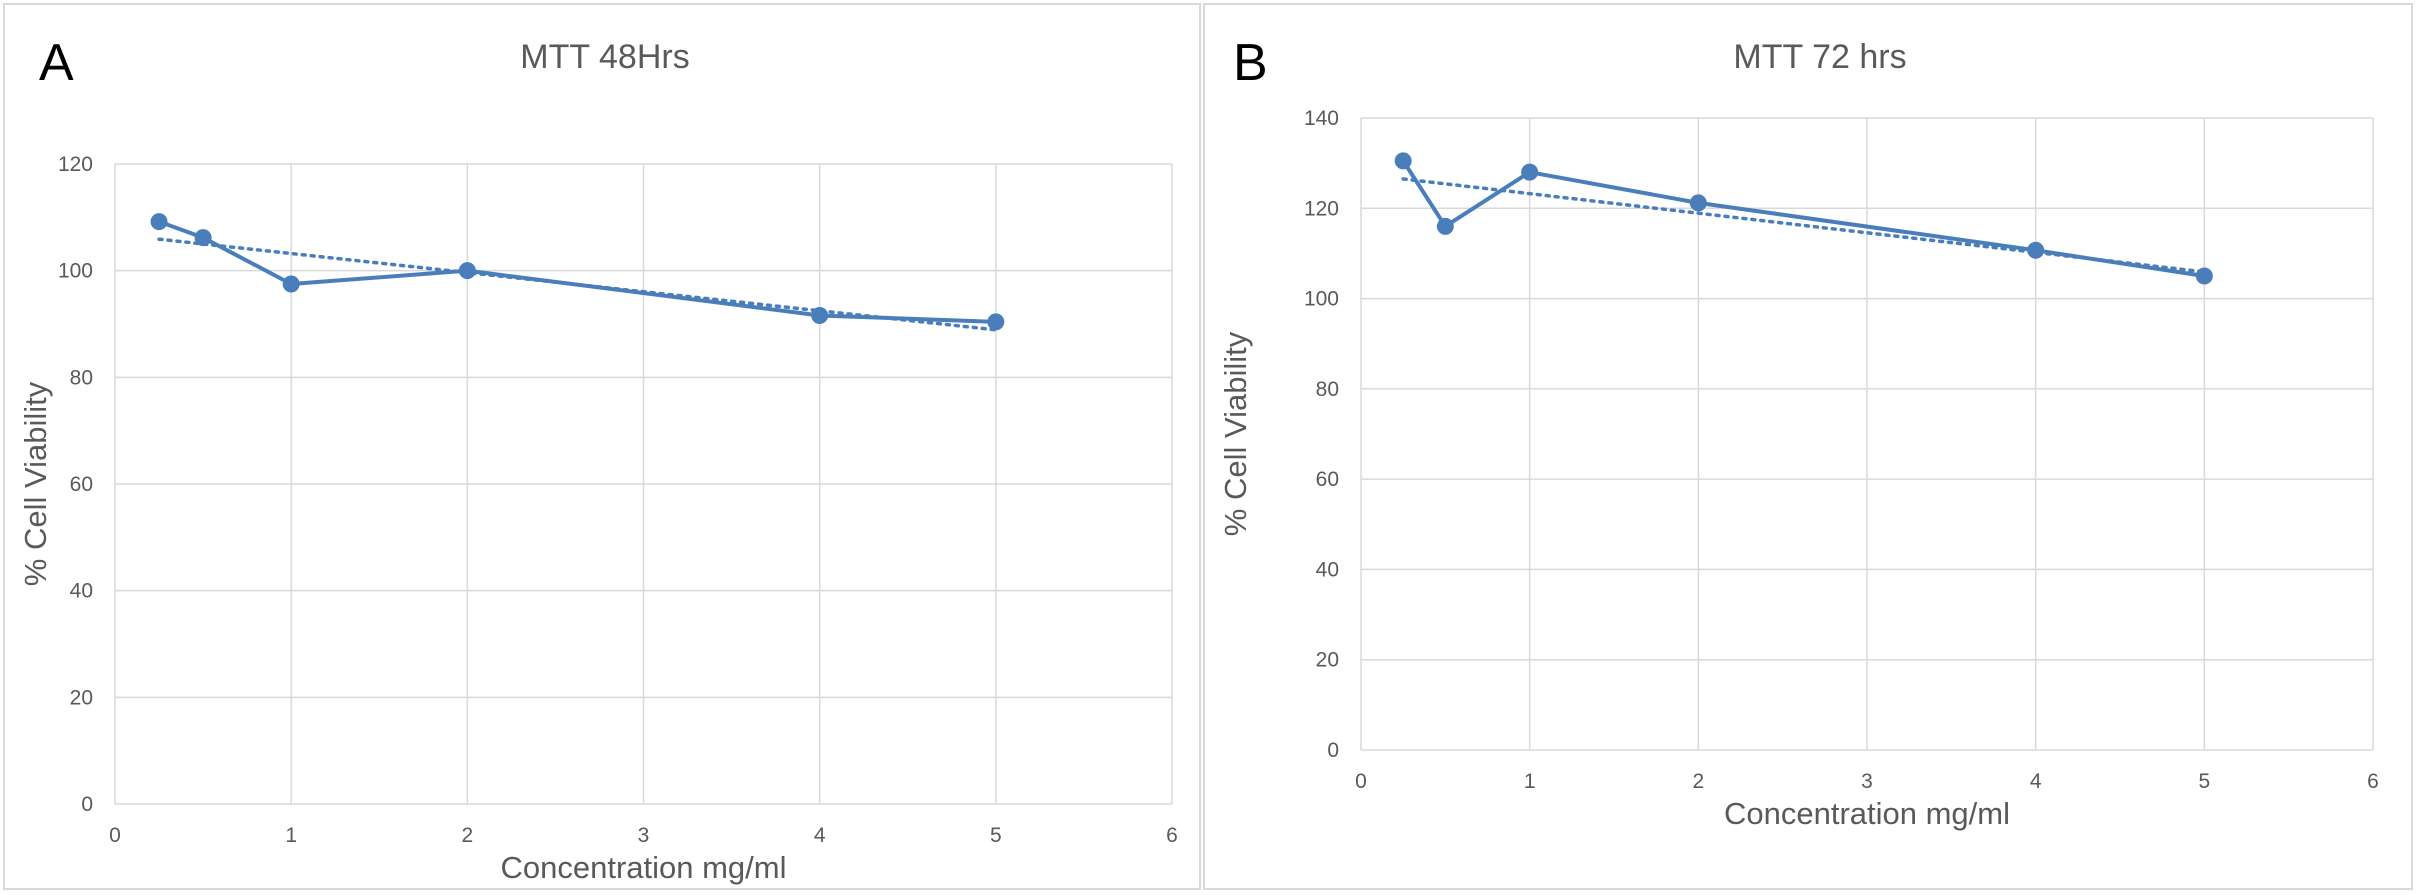 The image size is (2416, 895). What do you see at coordinates (1250, 63) in the screenshot?
I see `panel-label: B` at bounding box center [1250, 63].